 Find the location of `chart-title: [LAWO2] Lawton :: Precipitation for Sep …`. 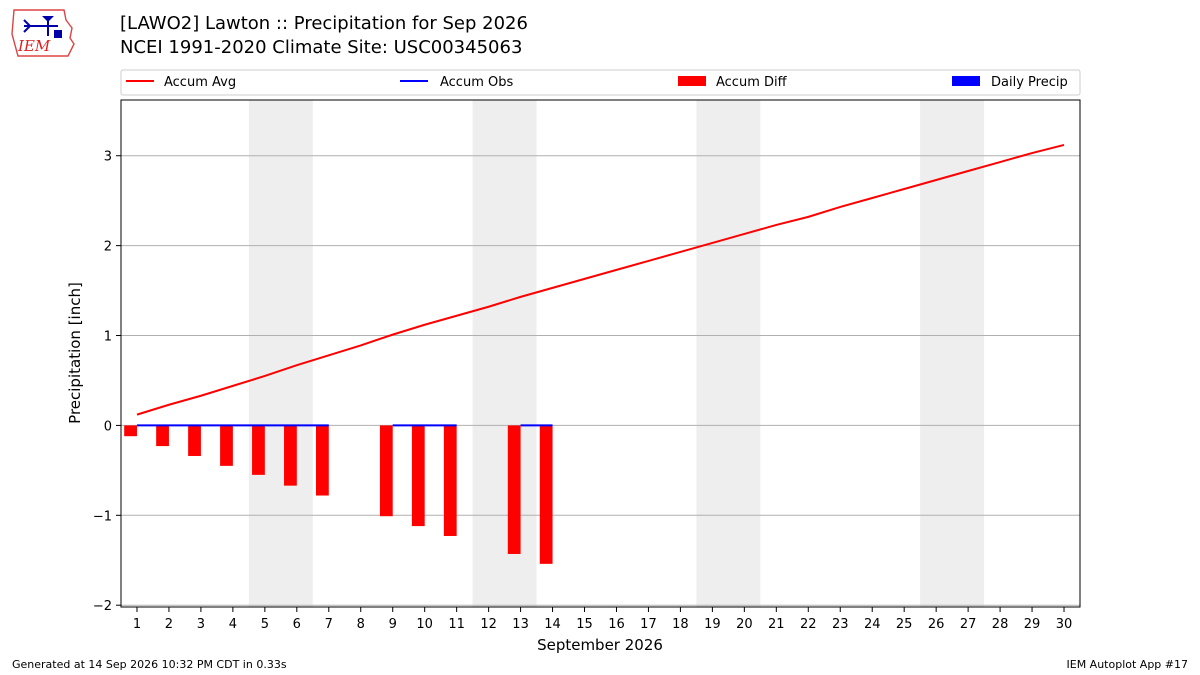

chart-title: [LAWO2] Lawton :: Precipitation for Sep … is located at coordinates (324, 23).